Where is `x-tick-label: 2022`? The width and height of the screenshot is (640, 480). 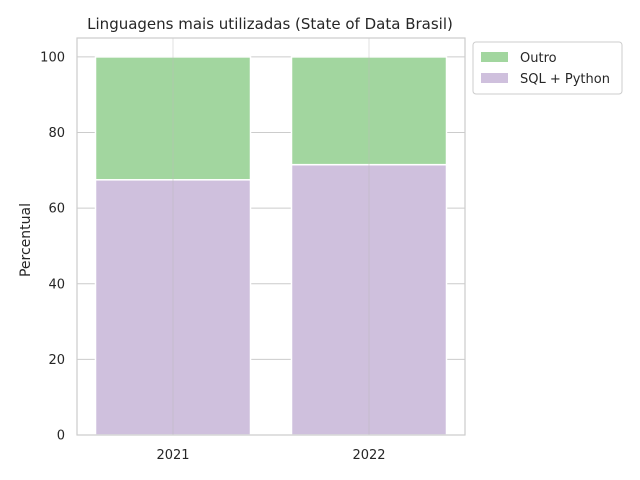 x-tick-label: 2022 is located at coordinates (368, 455).